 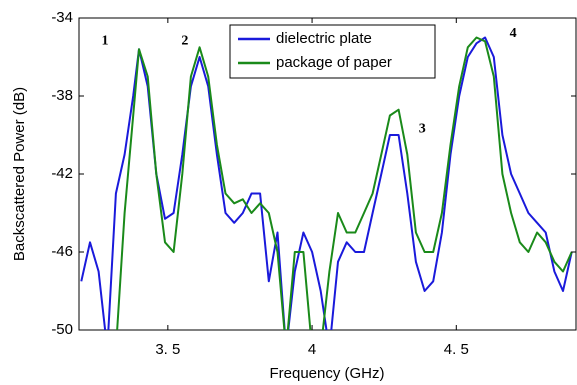 I want to click on legend-label: dielectric plate, so click(x=324, y=38).